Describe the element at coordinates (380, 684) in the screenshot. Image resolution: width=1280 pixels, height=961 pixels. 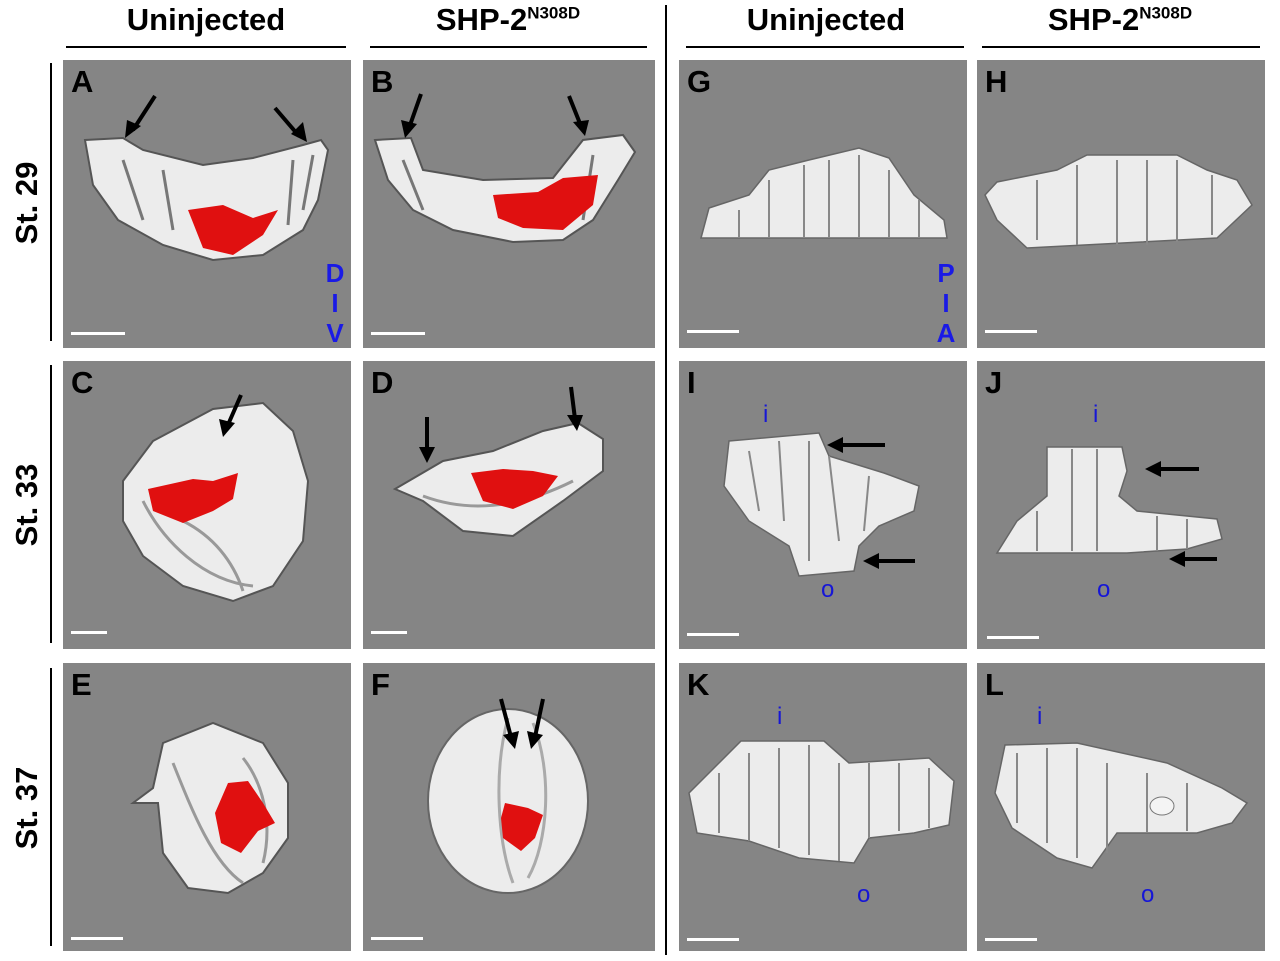
I see `panel-letter: F` at that location.